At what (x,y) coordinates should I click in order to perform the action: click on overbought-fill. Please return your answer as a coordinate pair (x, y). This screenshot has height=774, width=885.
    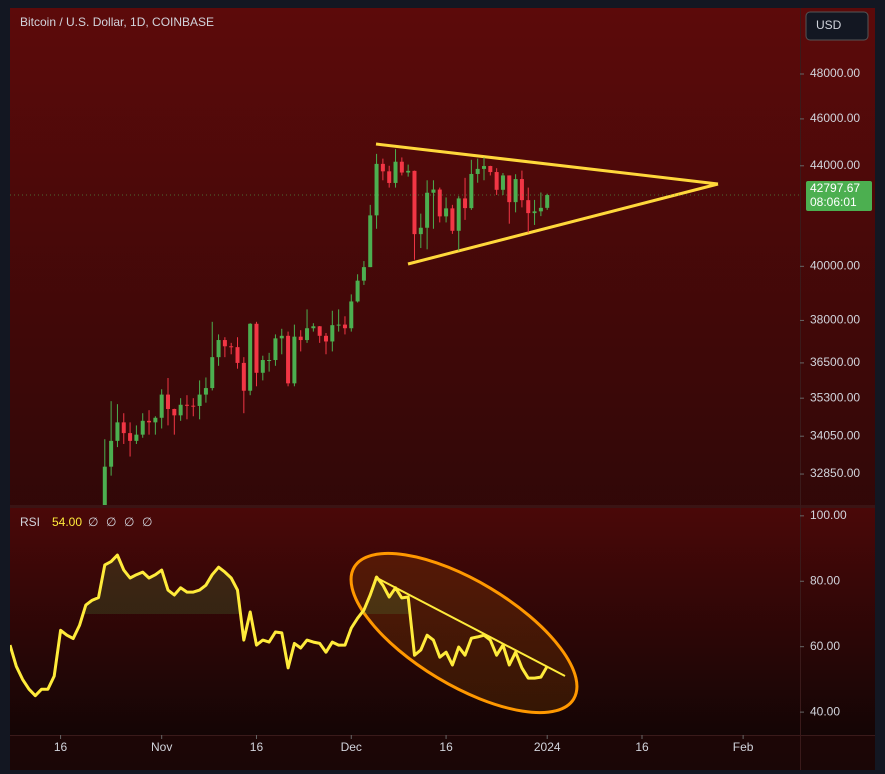
    Looking at the image, I should click on (247, 584).